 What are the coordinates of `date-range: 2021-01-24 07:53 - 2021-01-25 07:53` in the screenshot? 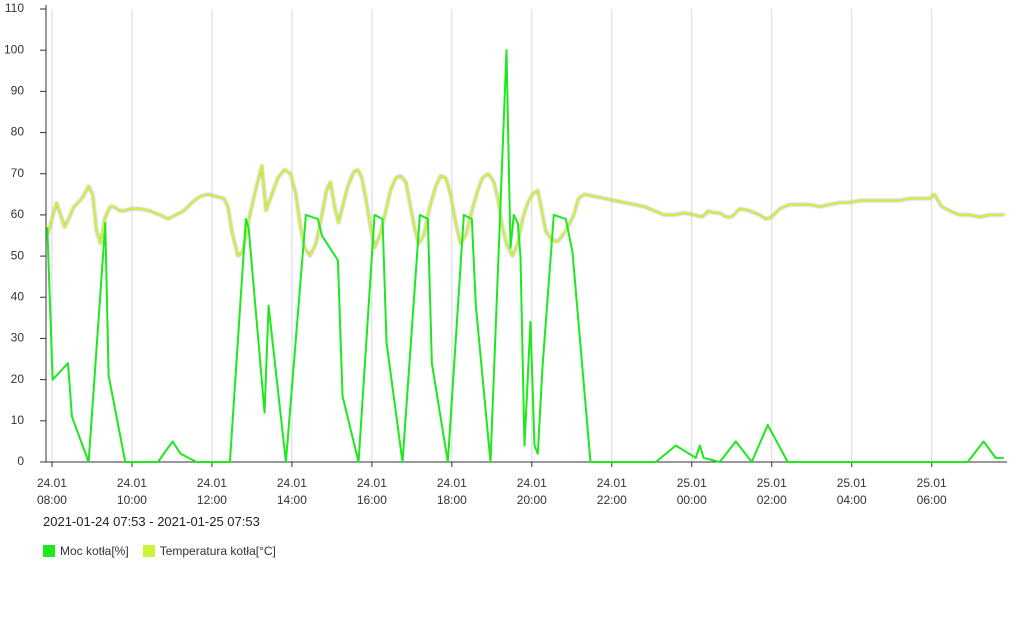 It's located at (151, 521).